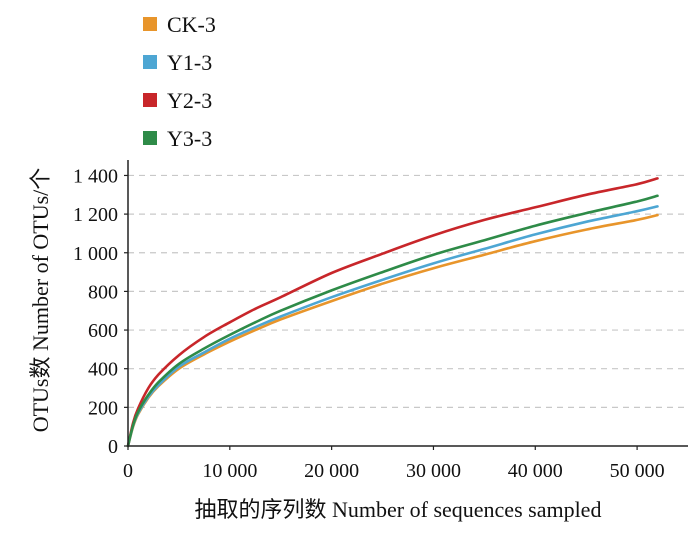 This screenshot has height=533, width=700. I want to click on x-tick-label: 40 000, so click(535, 471).